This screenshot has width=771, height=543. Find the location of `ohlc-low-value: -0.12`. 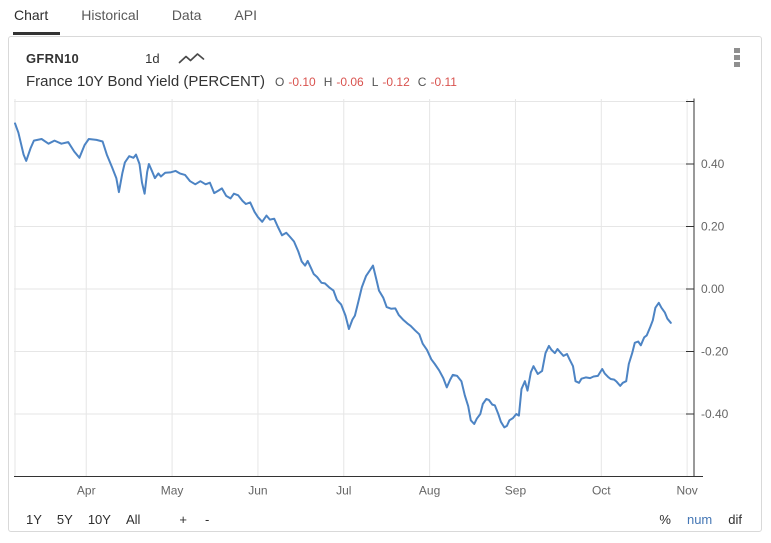

ohlc-low-value: -0.12 is located at coordinates (396, 82).